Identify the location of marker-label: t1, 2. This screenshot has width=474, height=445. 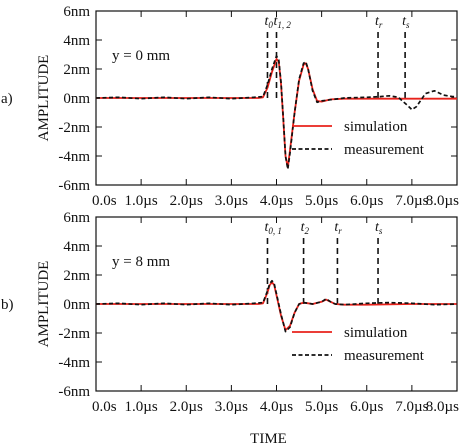
(283, 22).